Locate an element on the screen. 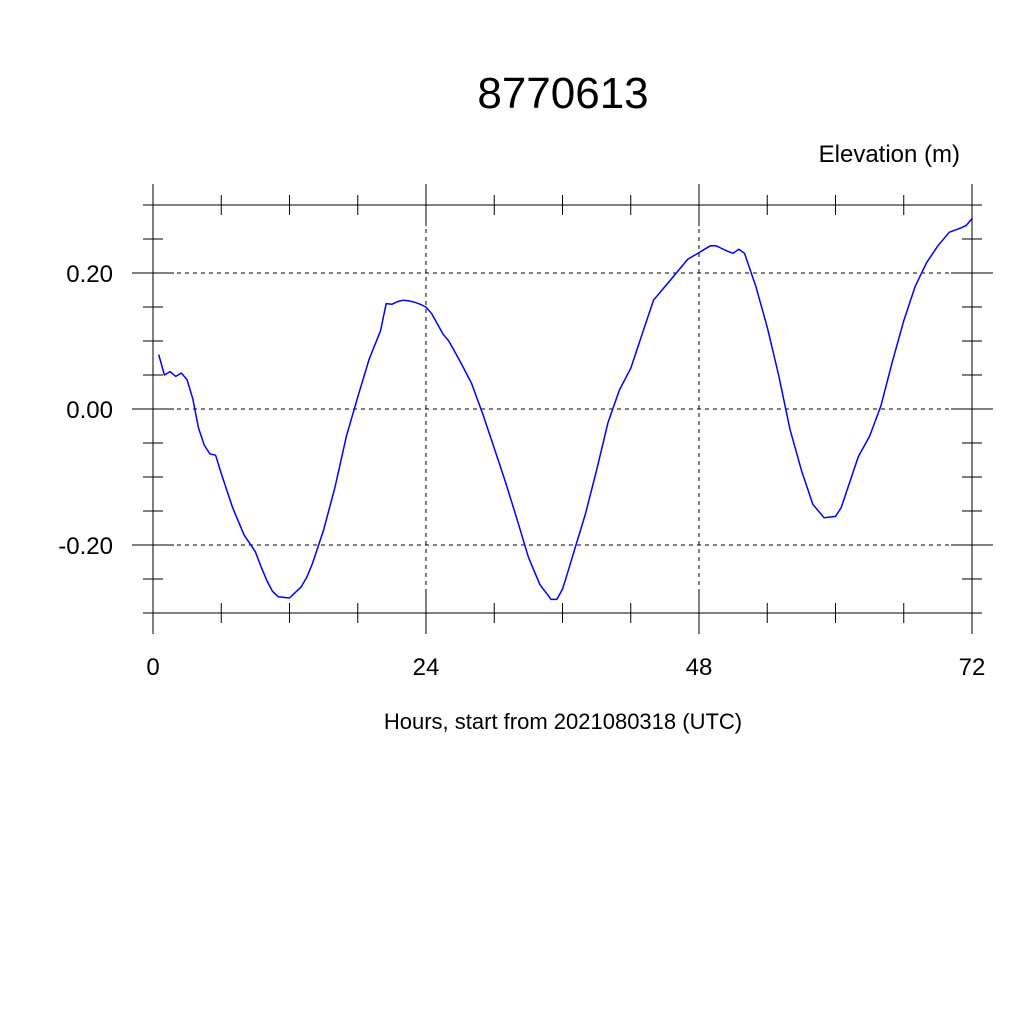 This screenshot has height=1024, width=1024. x-tick-label: 0 is located at coordinates (152, 667).